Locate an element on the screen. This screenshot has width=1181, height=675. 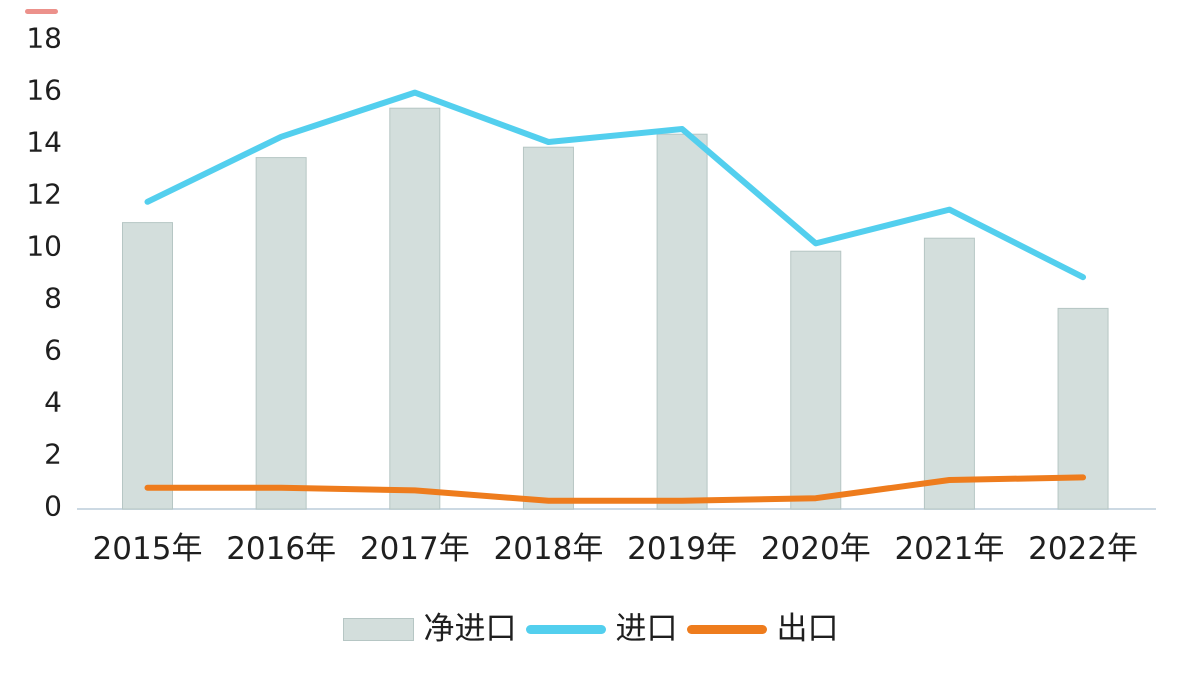
bar-2020年 is located at coordinates (816, 380).